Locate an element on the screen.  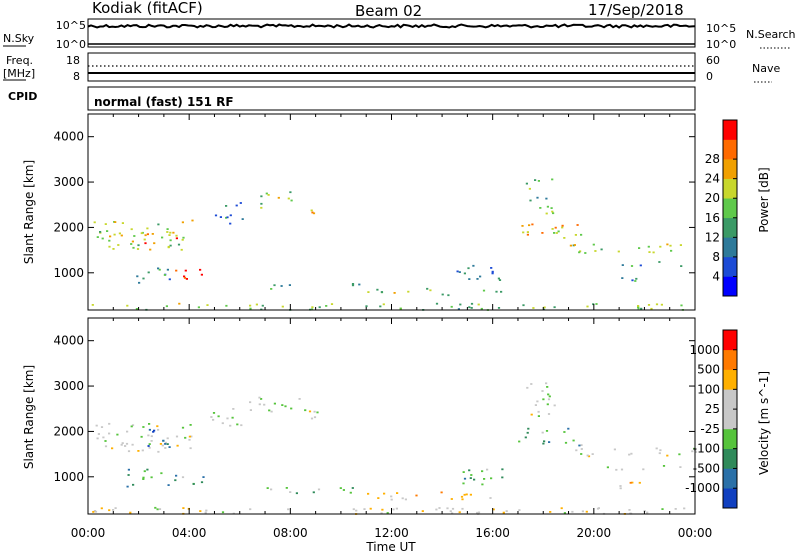
nsky-panel is located at coordinates (391, 33).